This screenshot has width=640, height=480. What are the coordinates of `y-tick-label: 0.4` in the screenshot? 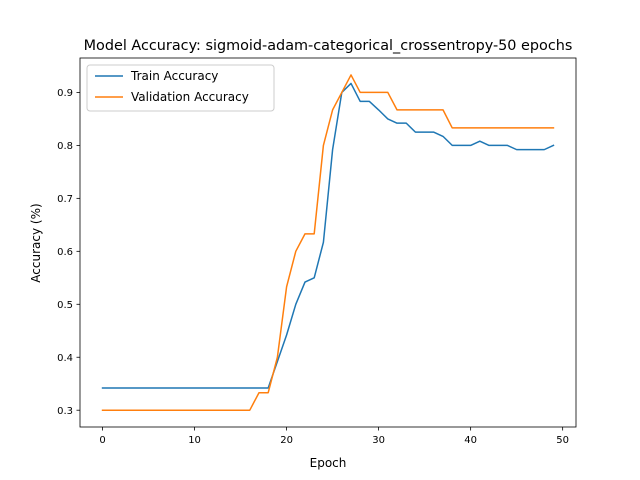 It's located at (65, 358).